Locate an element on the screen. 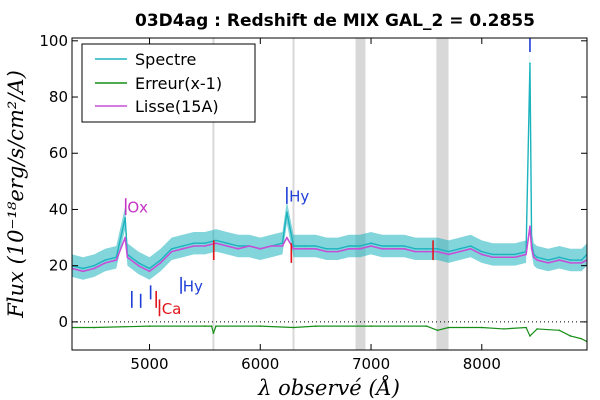 This screenshot has height=400, width=600. legend-label-erreur: Erreur(x-1) is located at coordinates (178, 83).